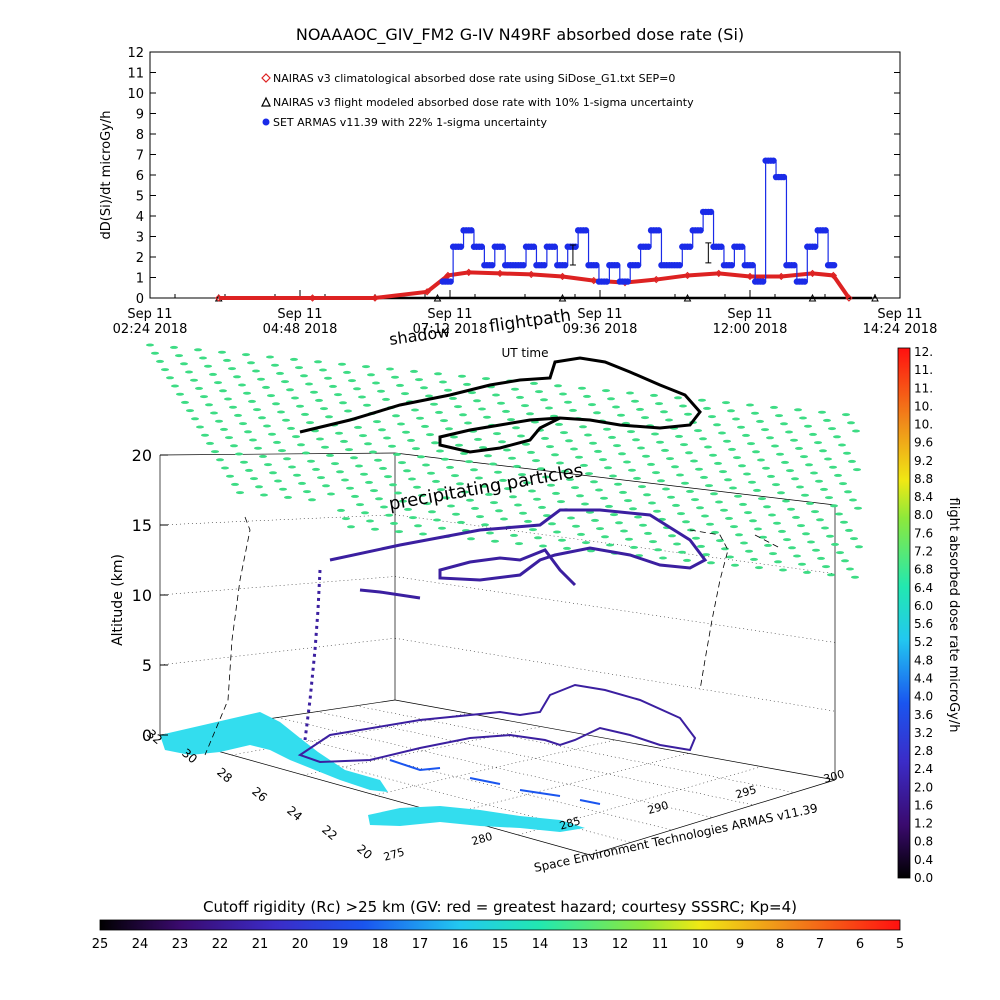 The height and width of the screenshot is (1000, 1000). I want to click on top-ytick-label: 2, so click(140, 258).